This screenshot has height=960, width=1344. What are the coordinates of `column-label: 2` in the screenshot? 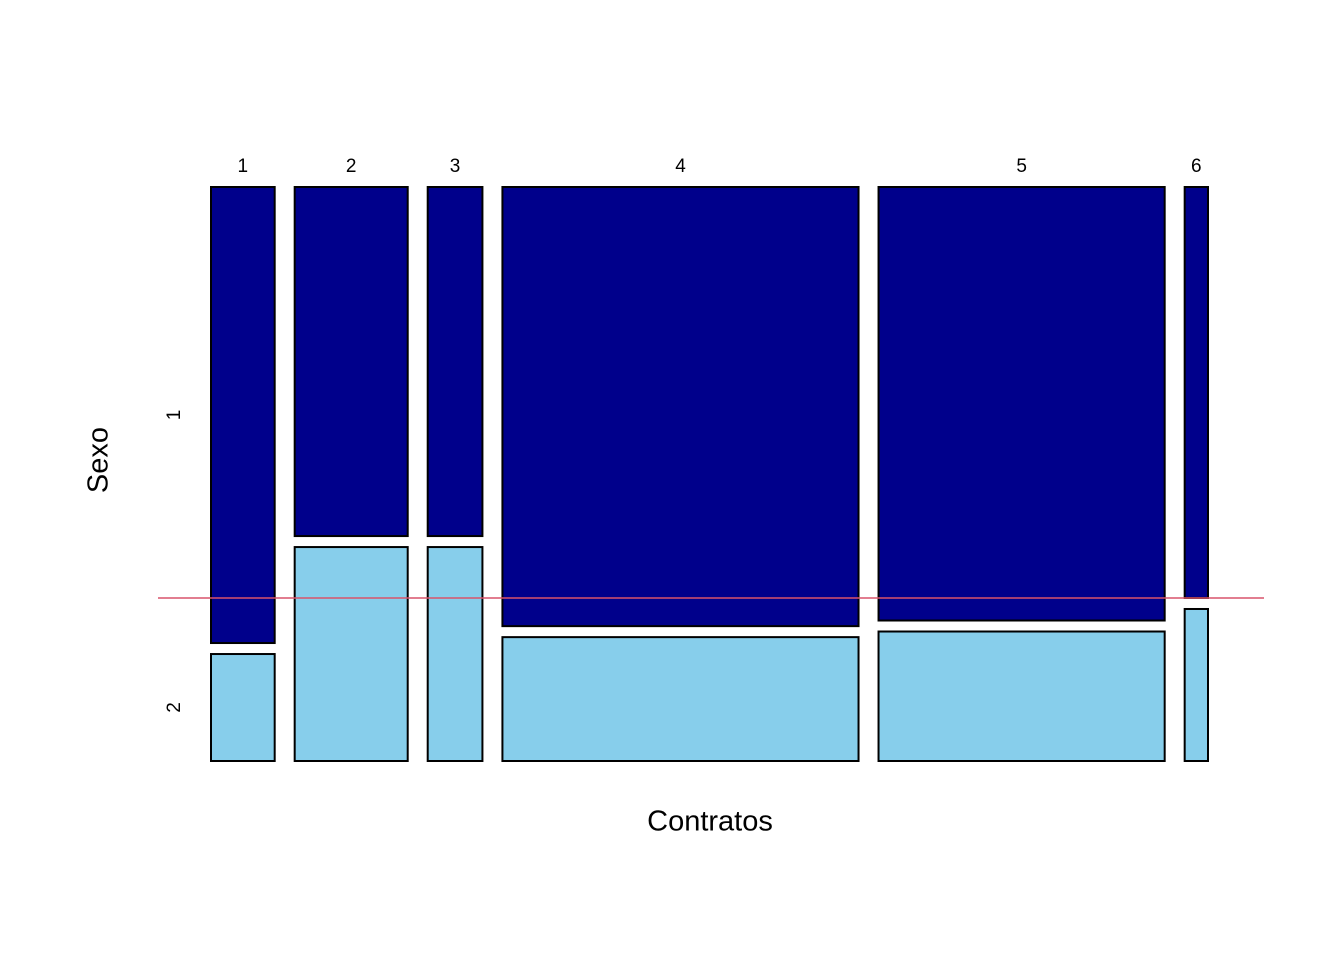 It's located at (351, 166).